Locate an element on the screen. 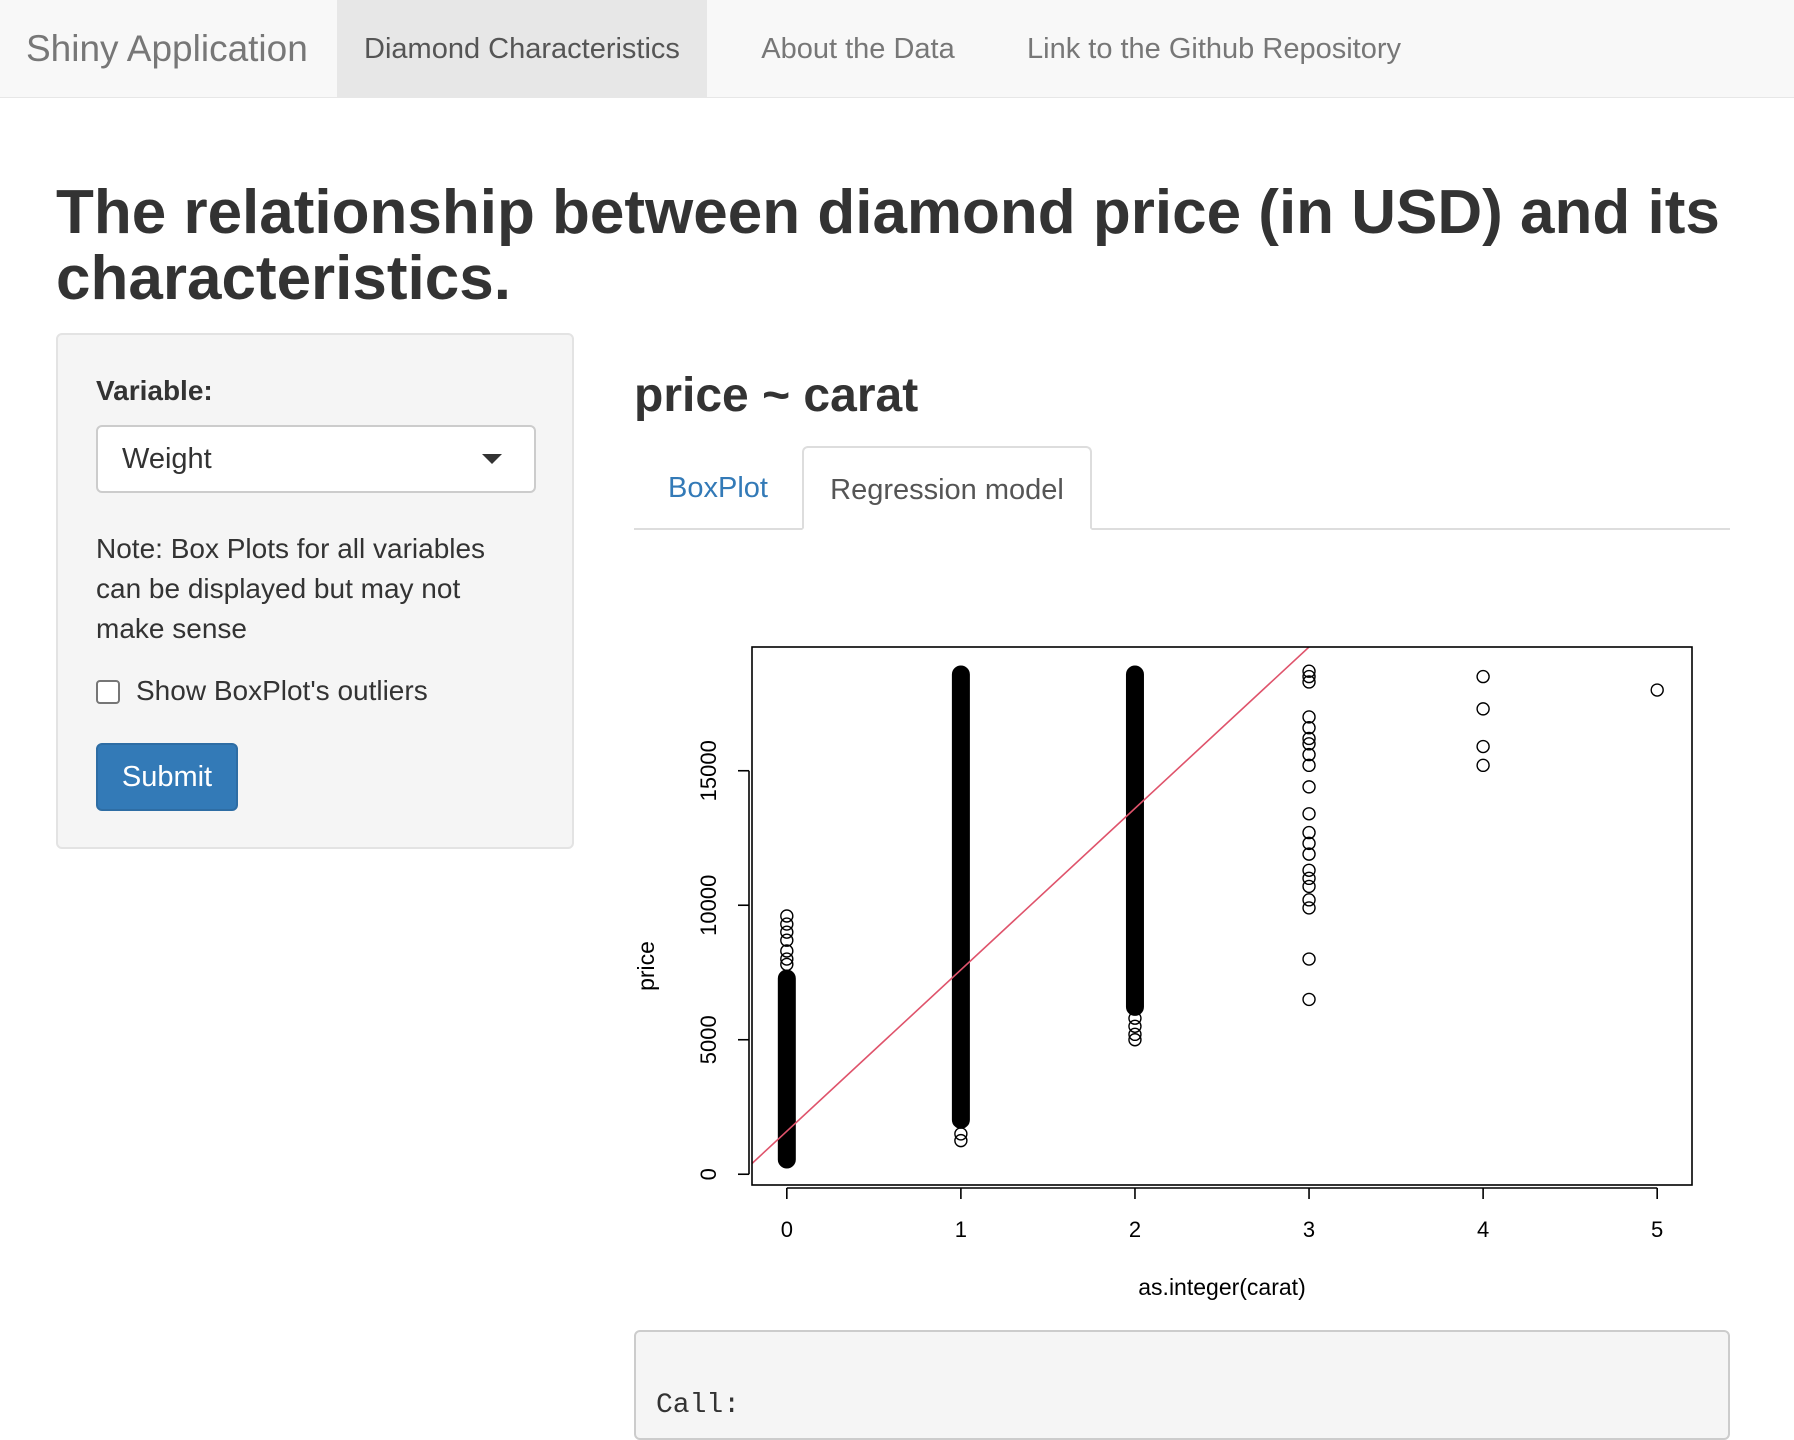  tab-regression-model: Regression model is located at coordinates (947, 488).